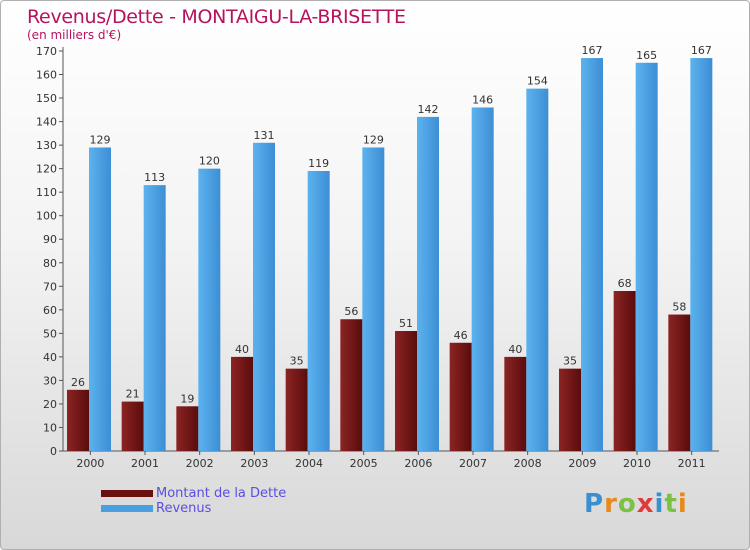 Image resolution: width=750 pixels, height=550 pixels. What do you see at coordinates (209, 161) in the screenshot?
I see `data-label-revenus-2002: 120` at bounding box center [209, 161].